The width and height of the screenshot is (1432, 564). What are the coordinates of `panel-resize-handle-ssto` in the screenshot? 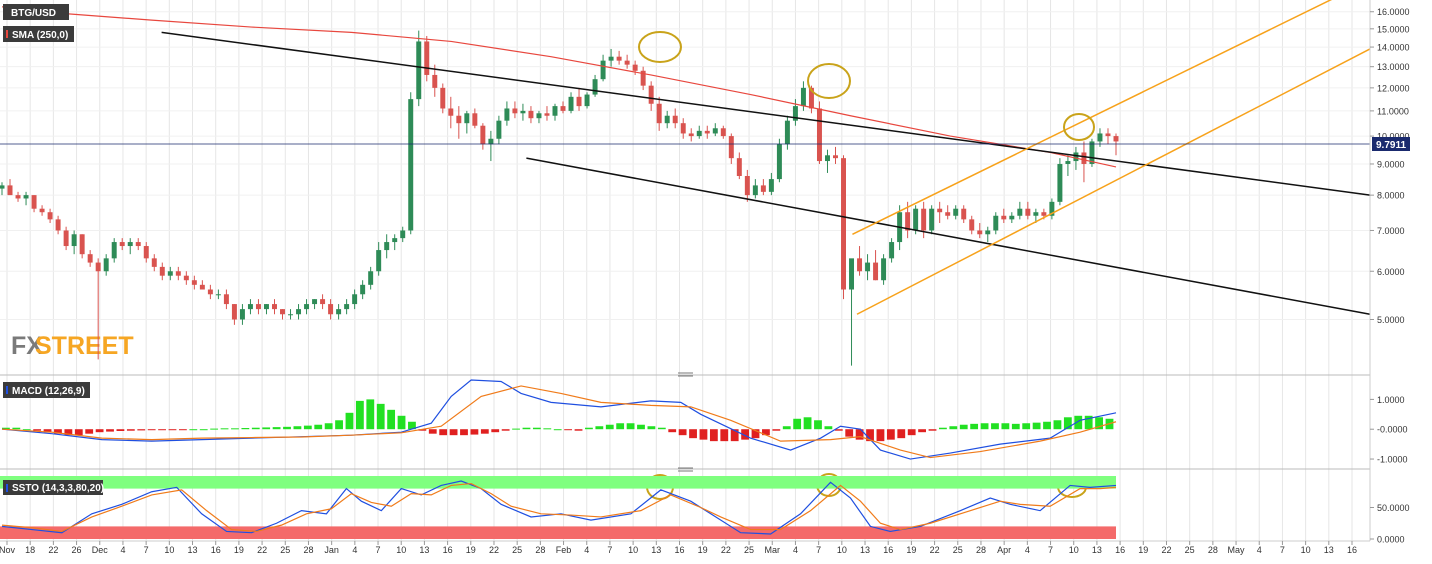 It's located at (685, 469).